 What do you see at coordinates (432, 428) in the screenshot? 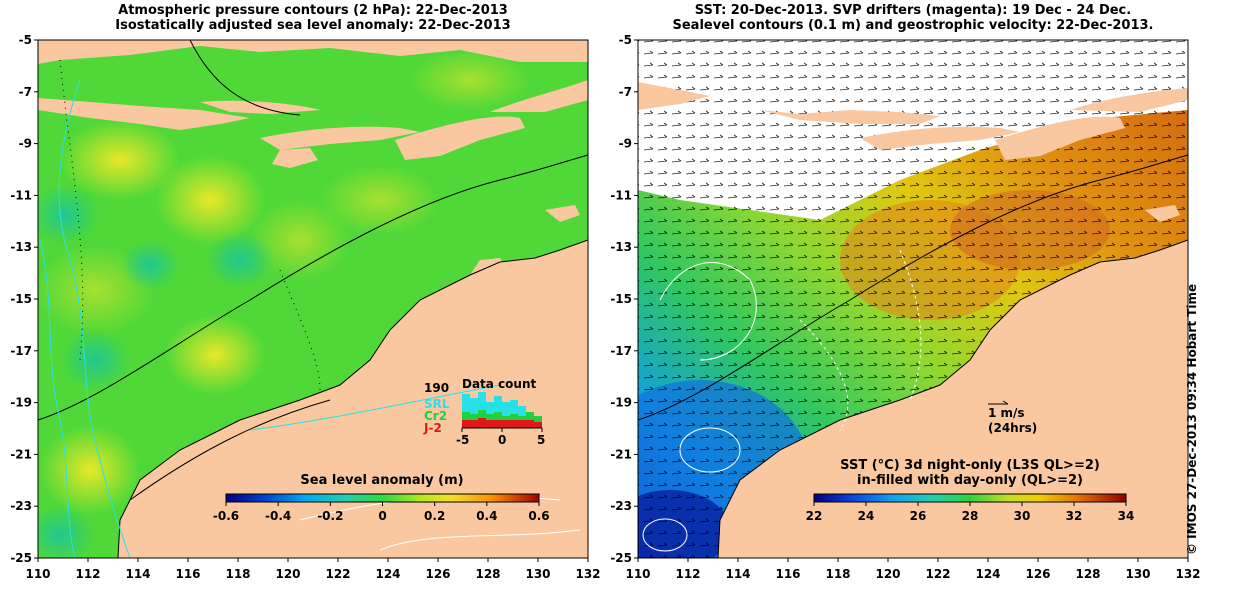
I see `data-count-source-3: J-2` at bounding box center [432, 428].